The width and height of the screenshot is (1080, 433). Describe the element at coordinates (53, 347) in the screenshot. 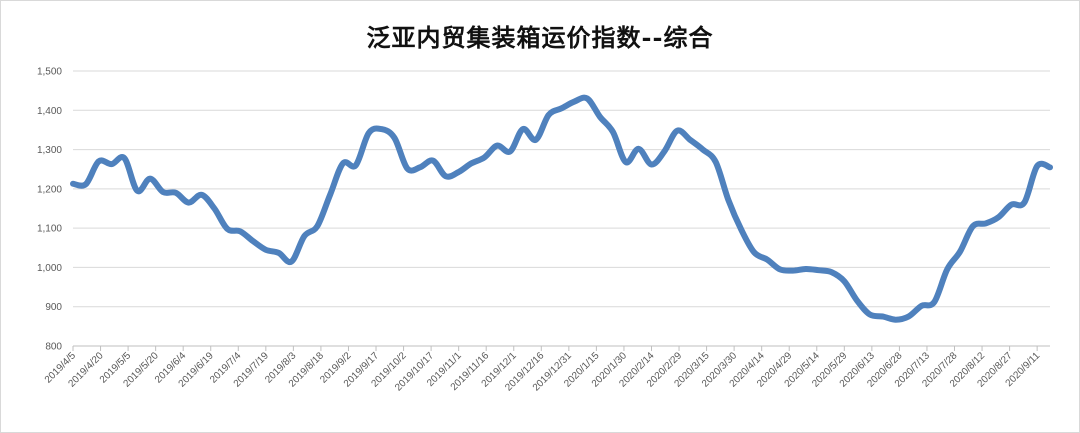

I see `y-tick-label: 800` at that location.